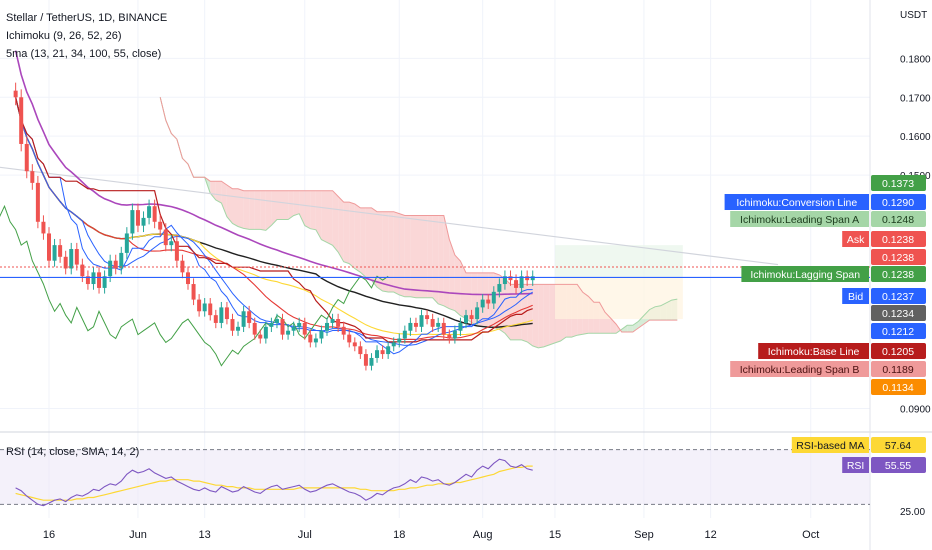  I want to click on tag-spana: 0.1248 Ichimoku:Leading Span A, so click(828, 219).